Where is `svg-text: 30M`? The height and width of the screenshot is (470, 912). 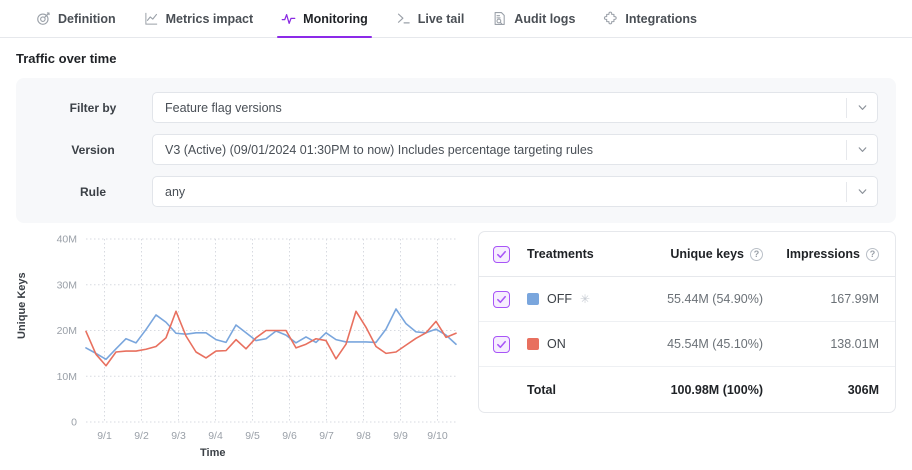 svg-text: 30M is located at coordinates (67, 285).